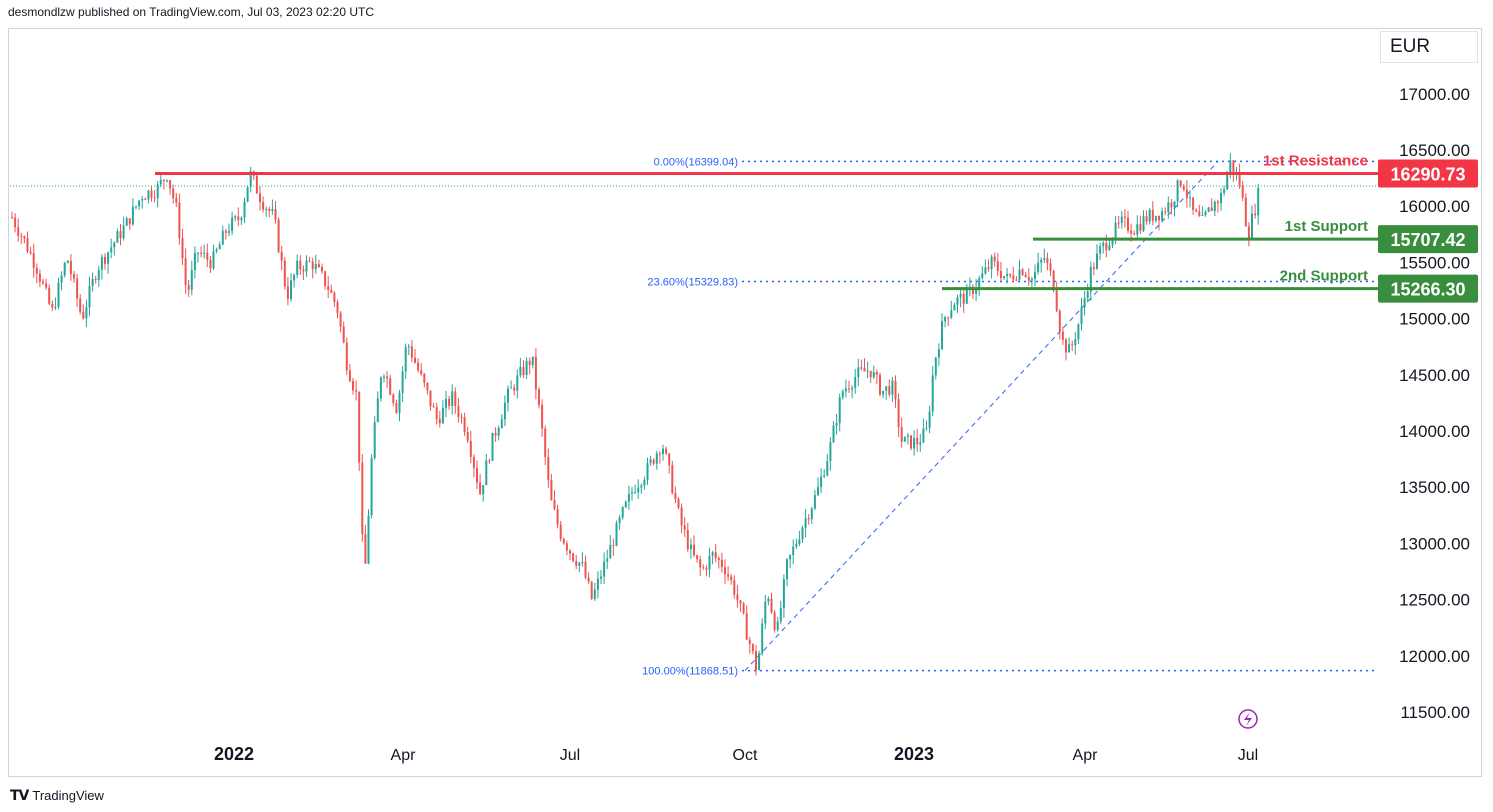 This screenshot has width=1493, height=812. Describe the element at coordinates (1434, 600) in the screenshot. I see `y-tick-label: 12500.00` at that location.